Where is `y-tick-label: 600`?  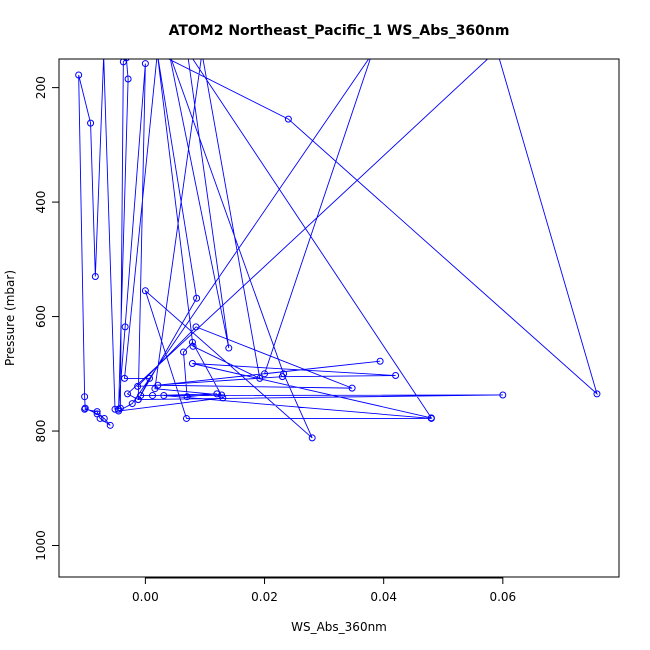 y-tick-label: 600 is located at coordinates (41, 316).